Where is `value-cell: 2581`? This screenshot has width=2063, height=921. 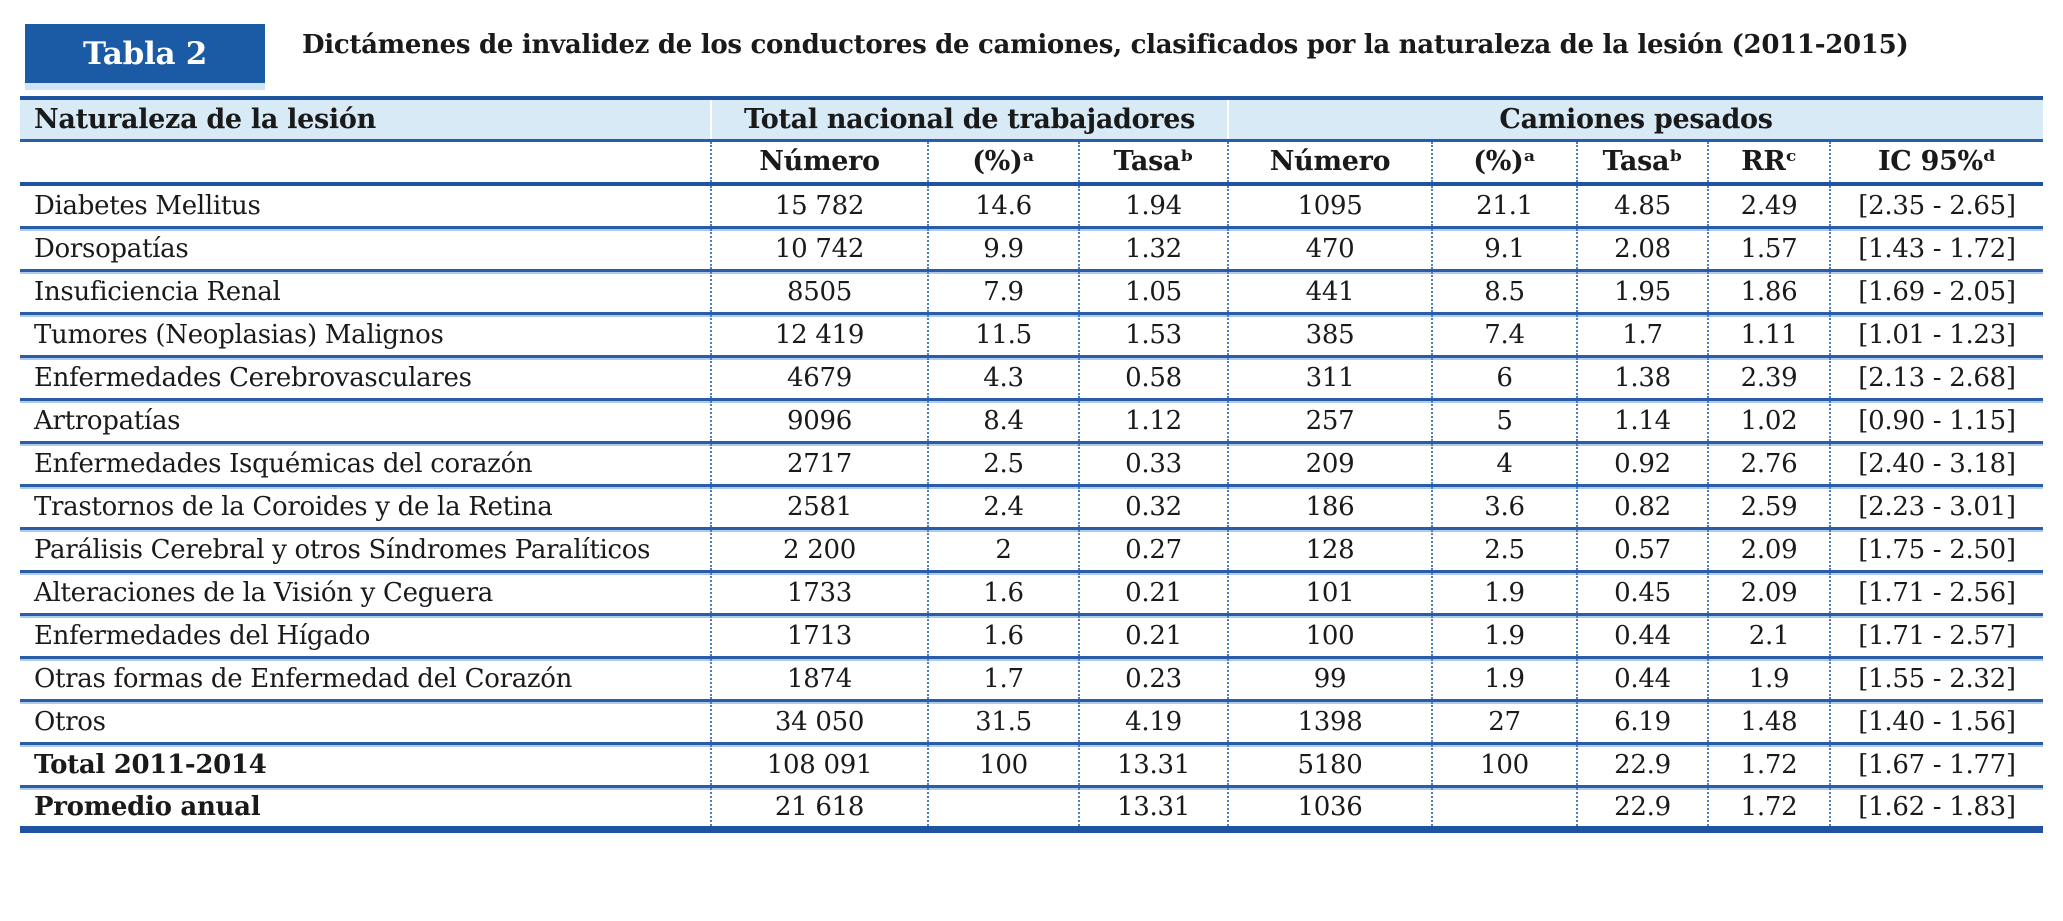 value-cell: 2581 is located at coordinates (819, 505).